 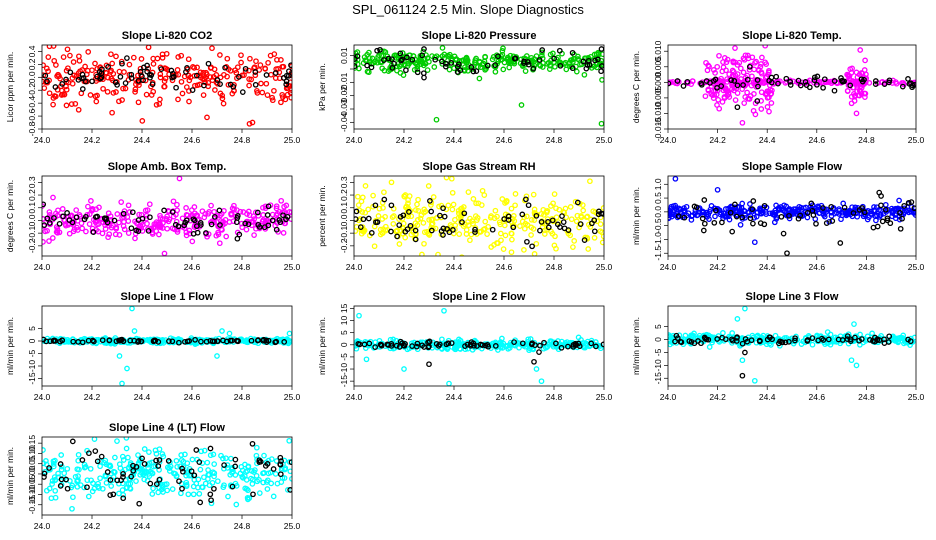 What do you see at coordinates (344, 321) in the screenshot?
I see `y-tick-label: 10` at bounding box center [344, 321].